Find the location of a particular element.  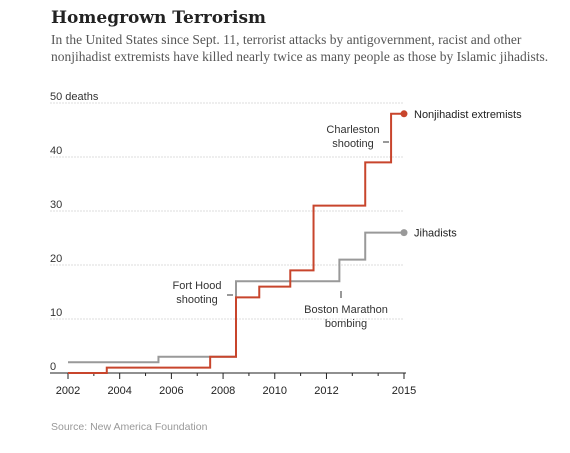

y-tick-label-30: 30 is located at coordinates (56, 205).